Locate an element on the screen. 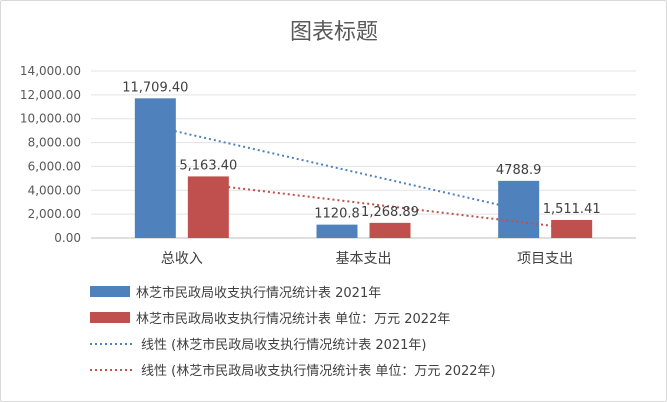 This screenshot has width=667, height=402. legend-label: 线性 (林芝市民政局收支执行情况统计表 2021年) is located at coordinates (284, 345).